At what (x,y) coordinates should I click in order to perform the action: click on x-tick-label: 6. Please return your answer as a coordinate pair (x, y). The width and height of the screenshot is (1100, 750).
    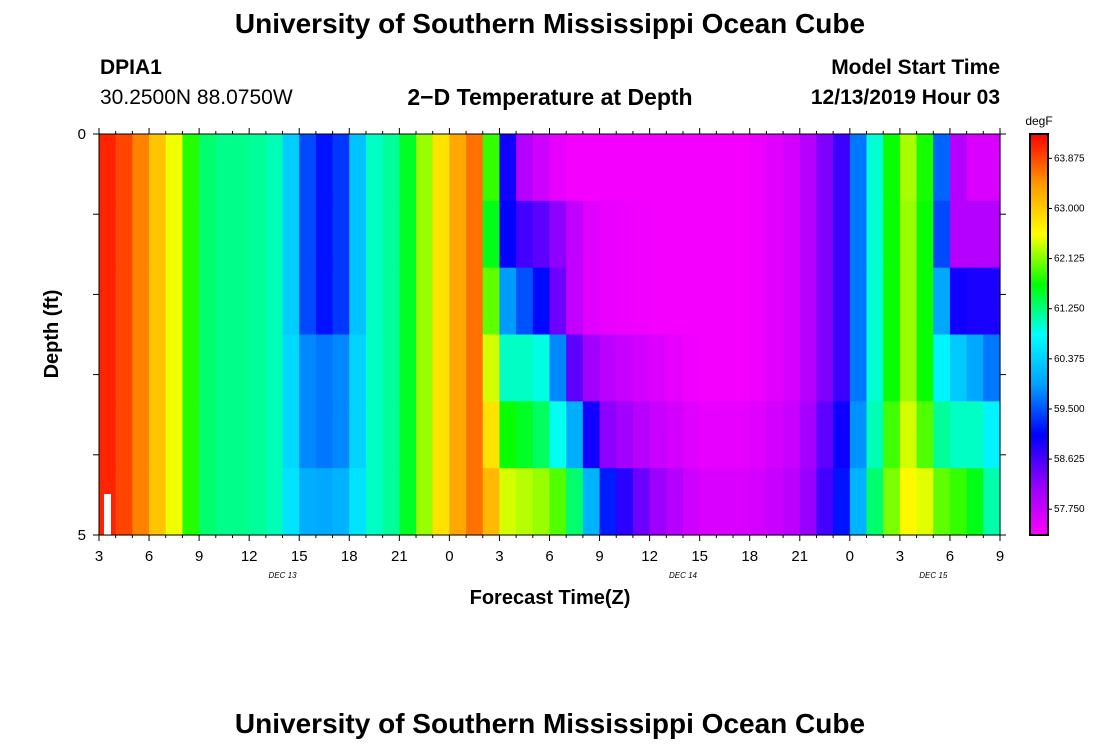
    Looking at the image, I should click on (149, 556).